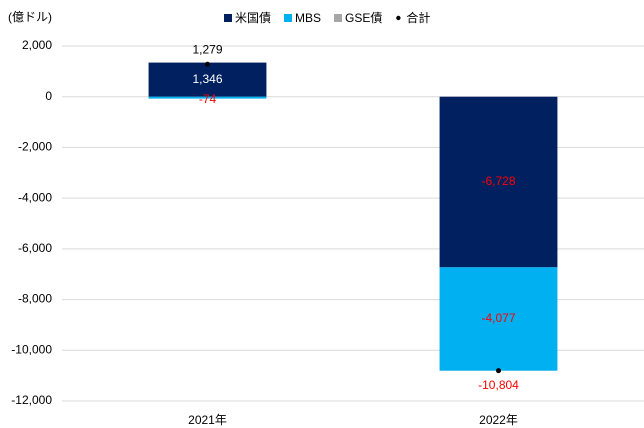 This screenshot has height=428, width=644. I want to click on x-tick-label: 2021年, so click(207, 420).